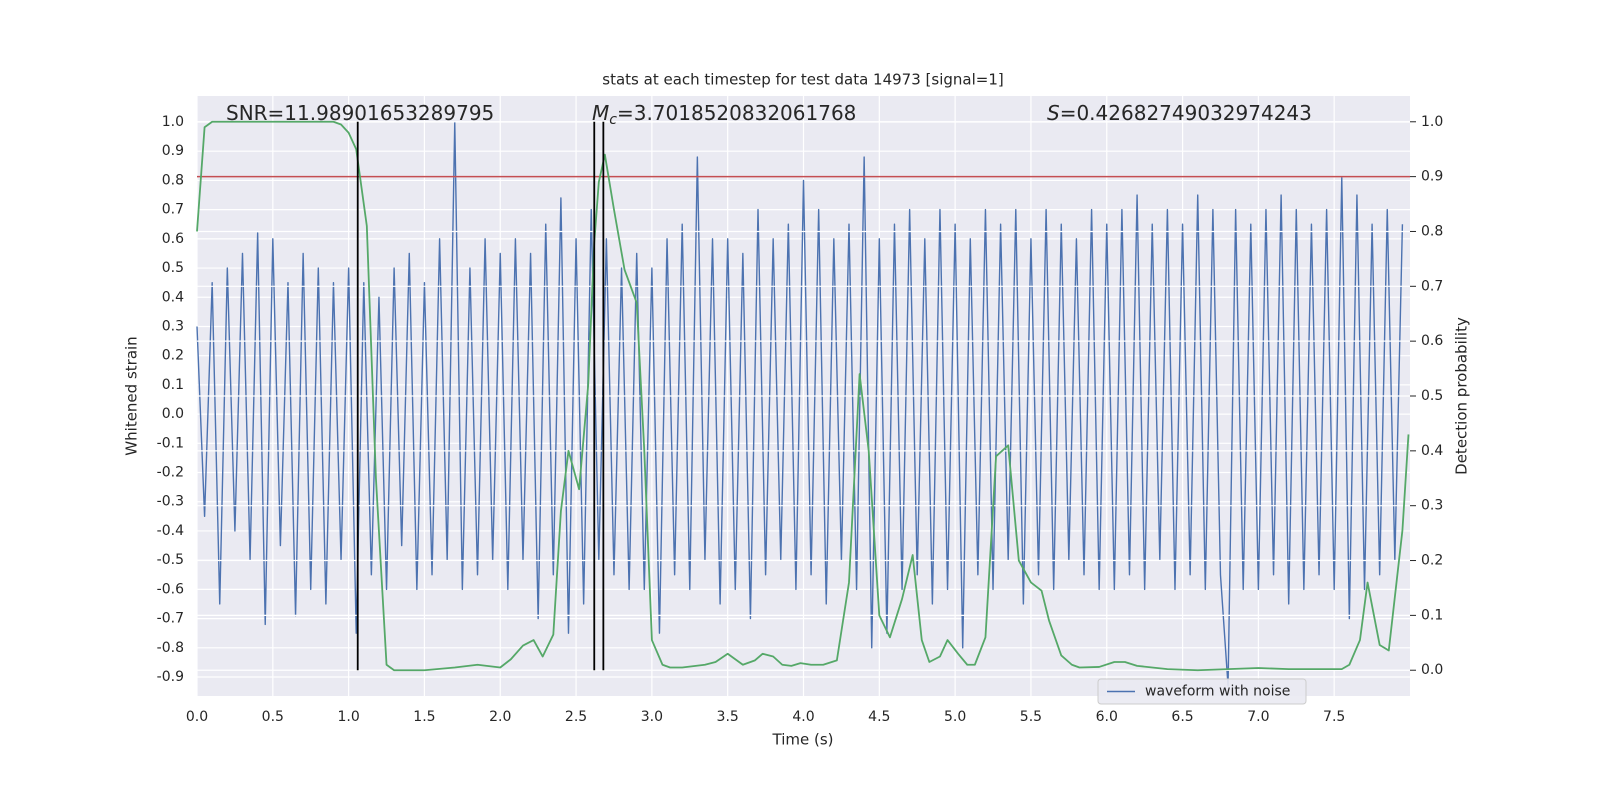  I want to click on y-tick-label: 0.6, so click(173, 239).